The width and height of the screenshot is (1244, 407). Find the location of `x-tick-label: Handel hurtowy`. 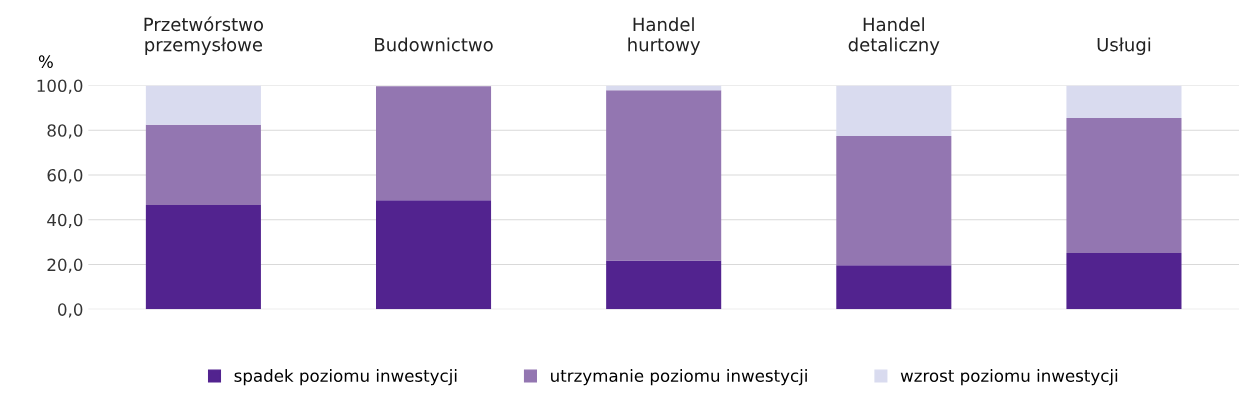

x-tick-label: Handel hurtowy is located at coordinates (664, 36).